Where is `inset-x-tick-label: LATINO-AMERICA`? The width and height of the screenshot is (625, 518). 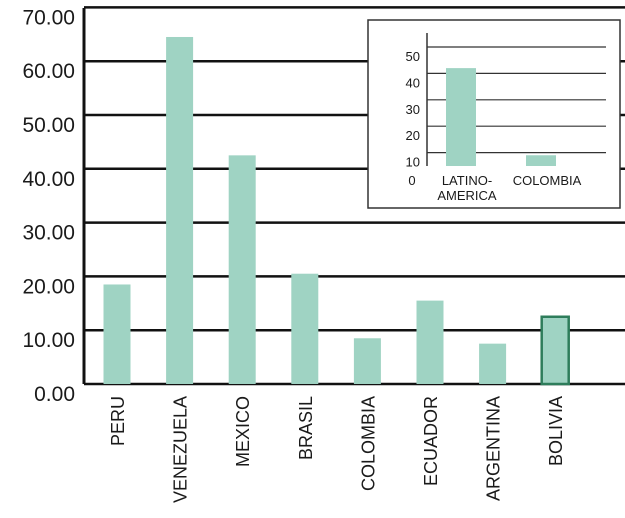
inset-x-tick-label: LATINO-AMERICA is located at coordinates (467, 188).